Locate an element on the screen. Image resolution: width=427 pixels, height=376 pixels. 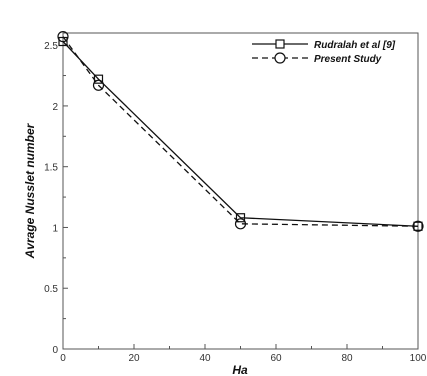
x-axis-ticks: 0 20 40 60 80 100 is located at coordinates (243, 354).